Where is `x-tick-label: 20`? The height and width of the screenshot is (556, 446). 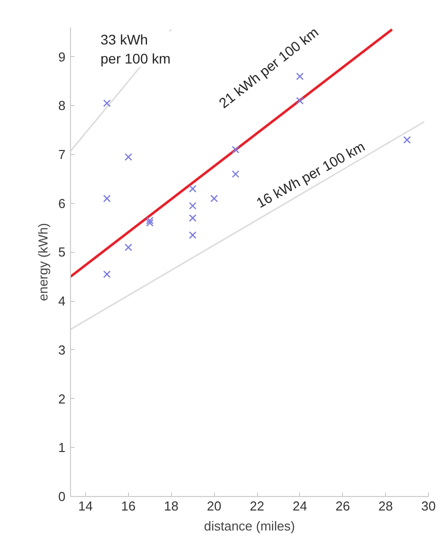
x-tick-label: 20 is located at coordinates (214, 506).